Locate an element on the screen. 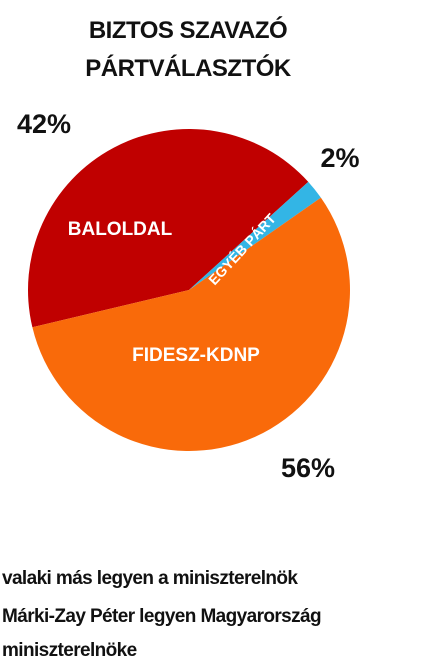  value-label: 42% is located at coordinates (44, 124).